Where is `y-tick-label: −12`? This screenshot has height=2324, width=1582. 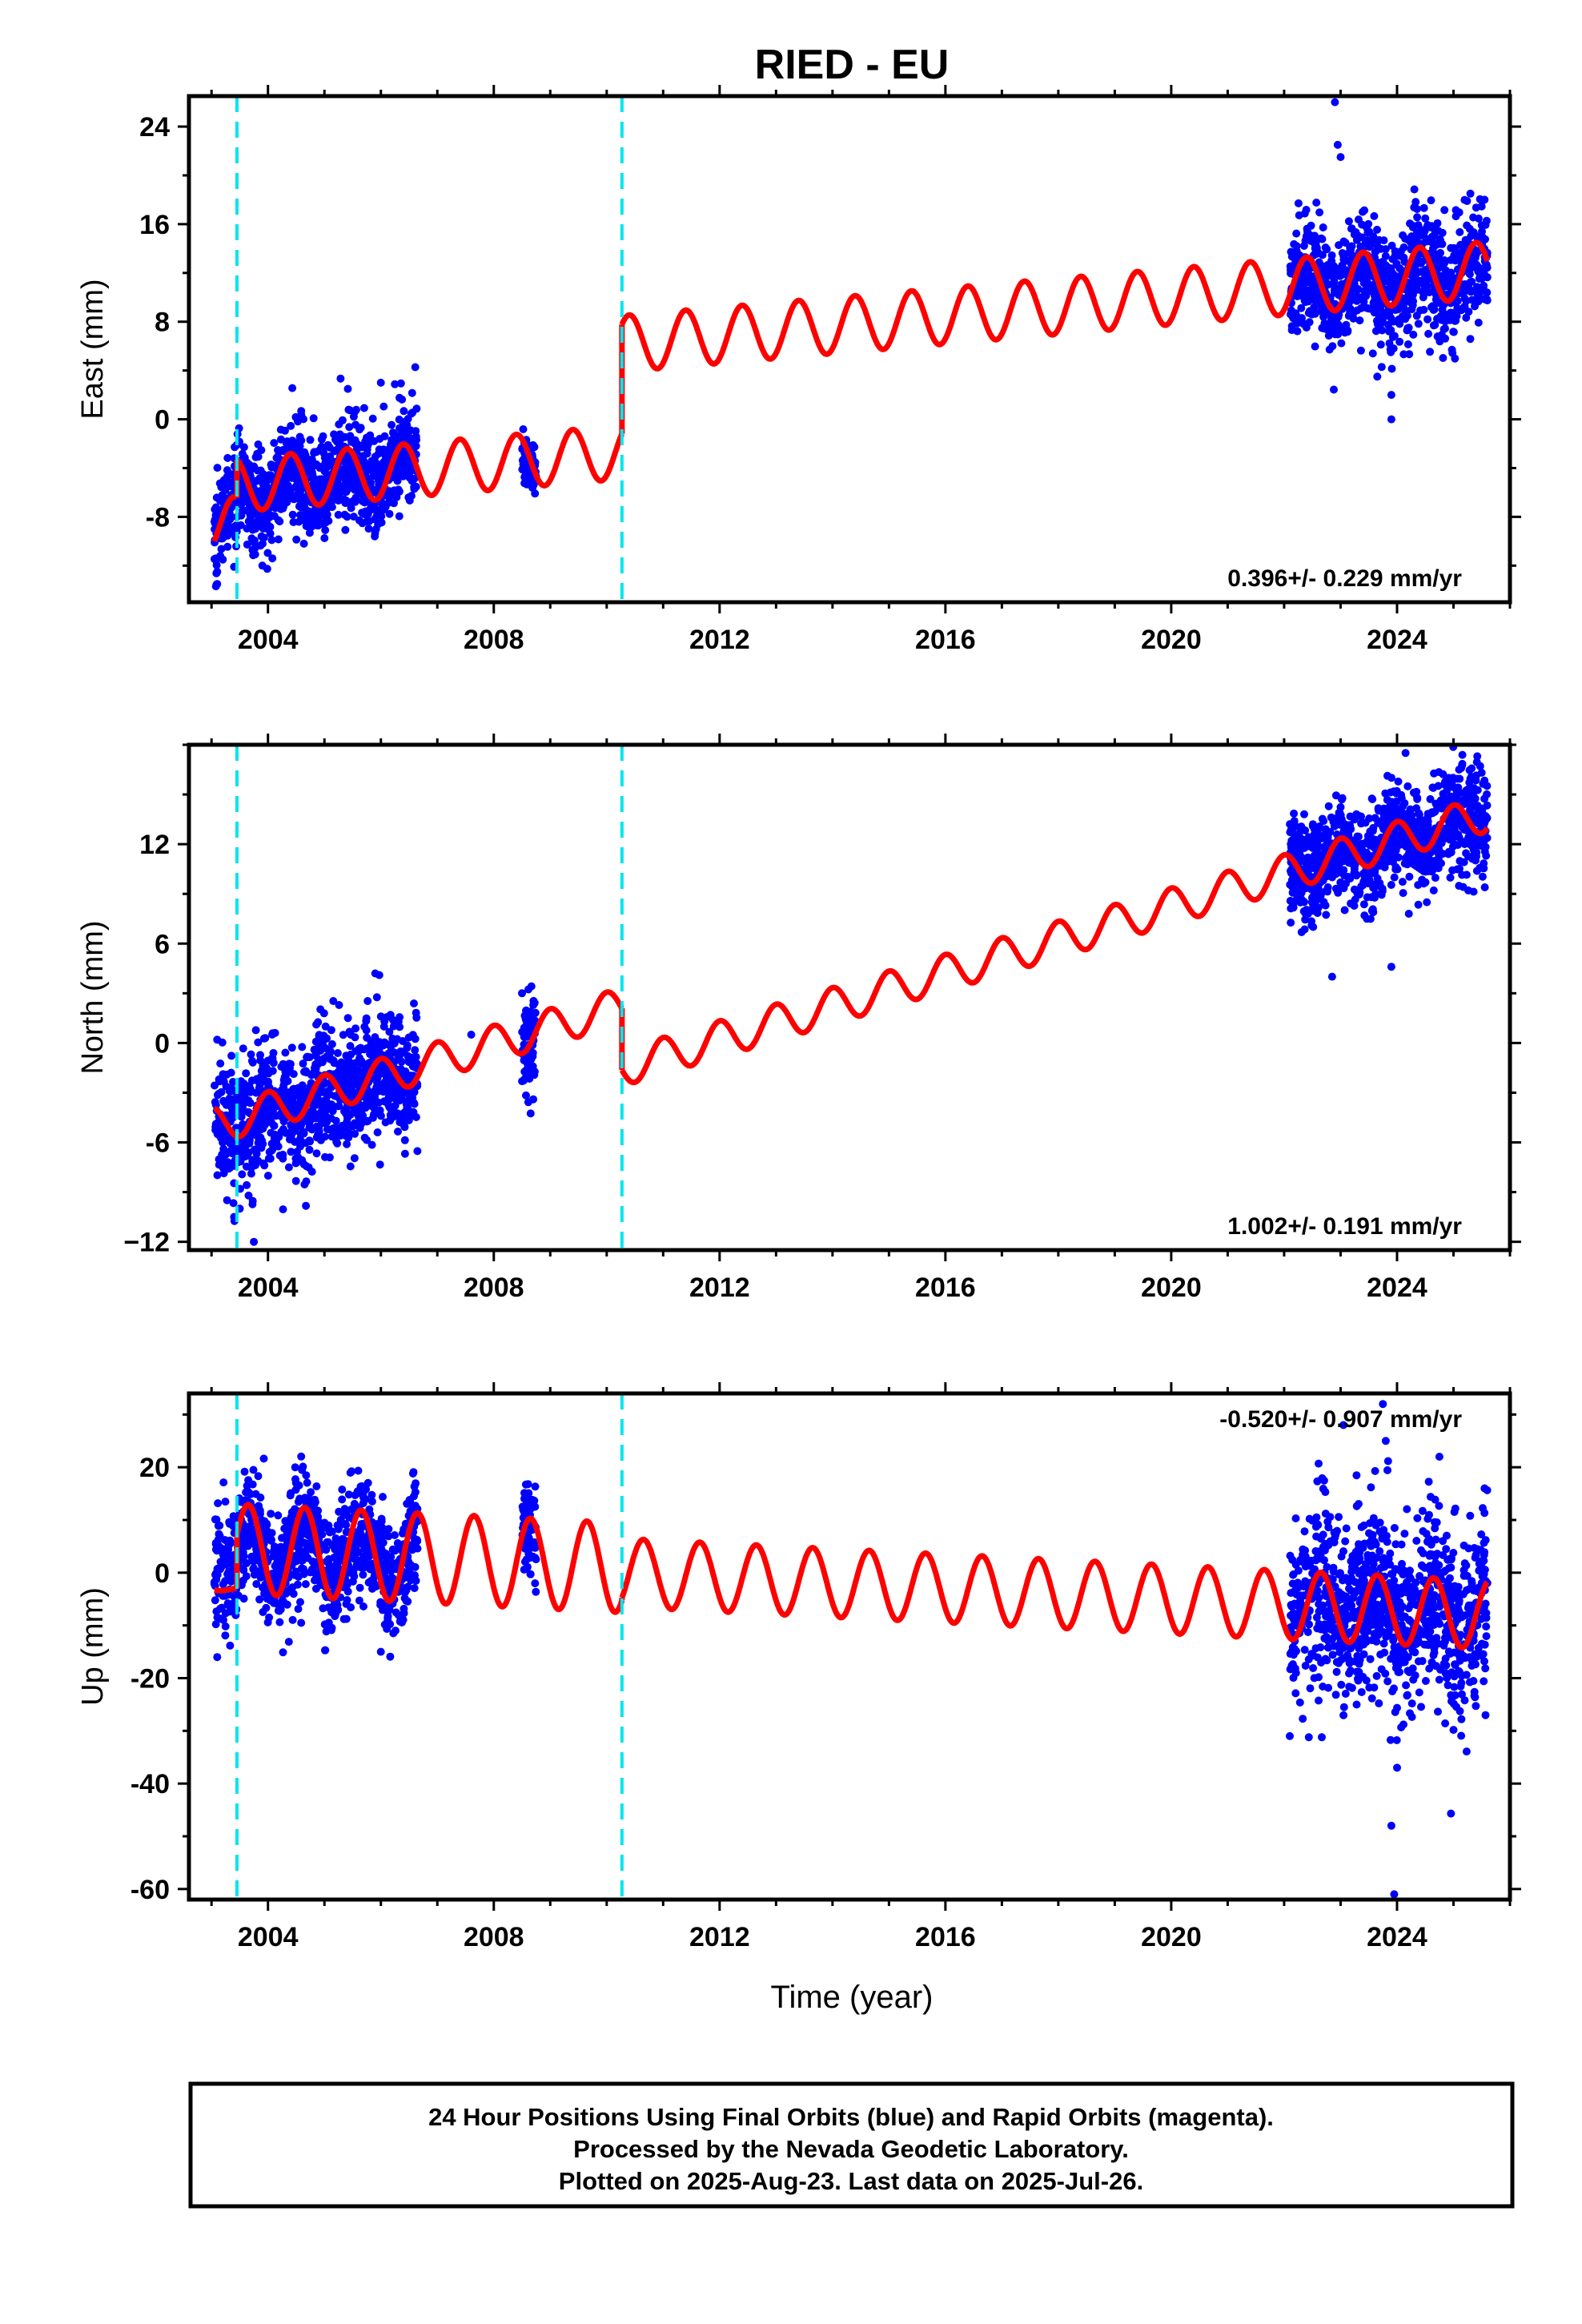 y-tick-label: −12 is located at coordinates (146, 1243).